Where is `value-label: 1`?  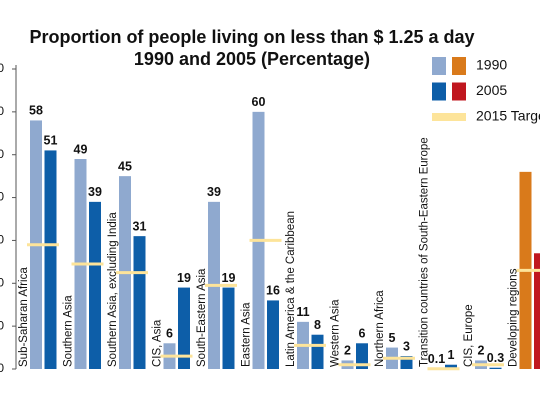 value-label: 1 is located at coordinates (451, 355).